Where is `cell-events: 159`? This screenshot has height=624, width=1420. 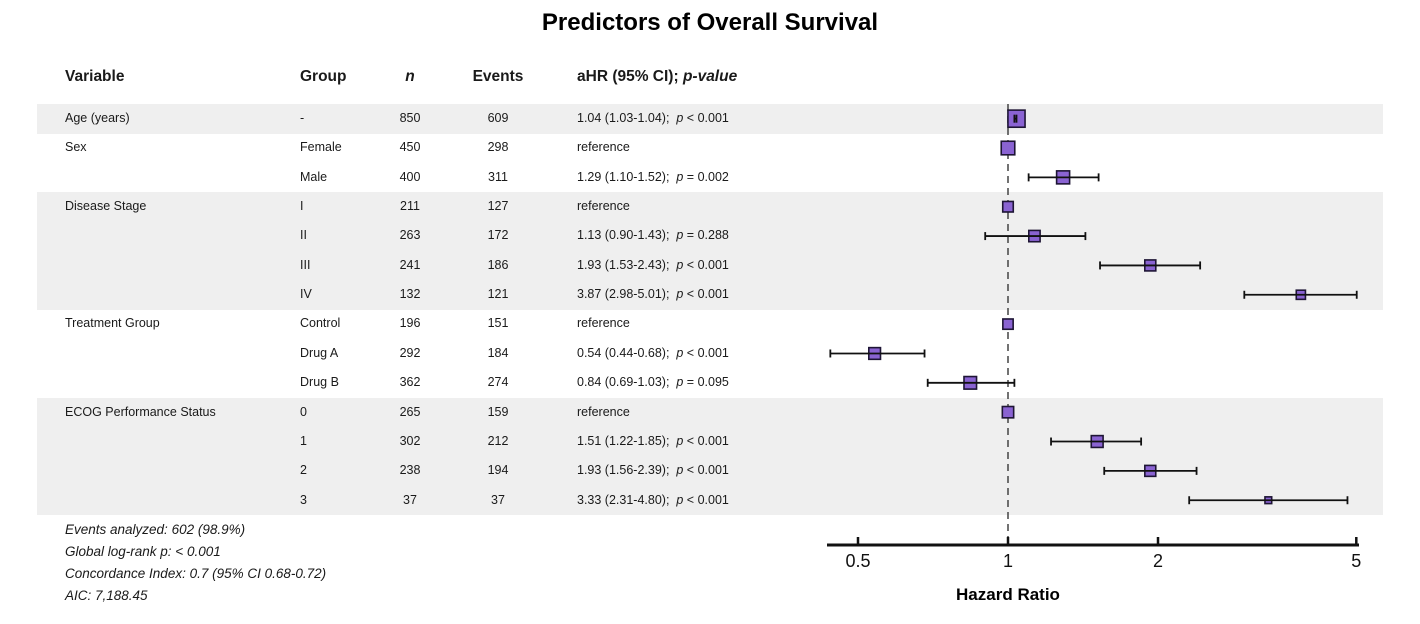
cell-events: 159 is located at coordinates (498, 411).